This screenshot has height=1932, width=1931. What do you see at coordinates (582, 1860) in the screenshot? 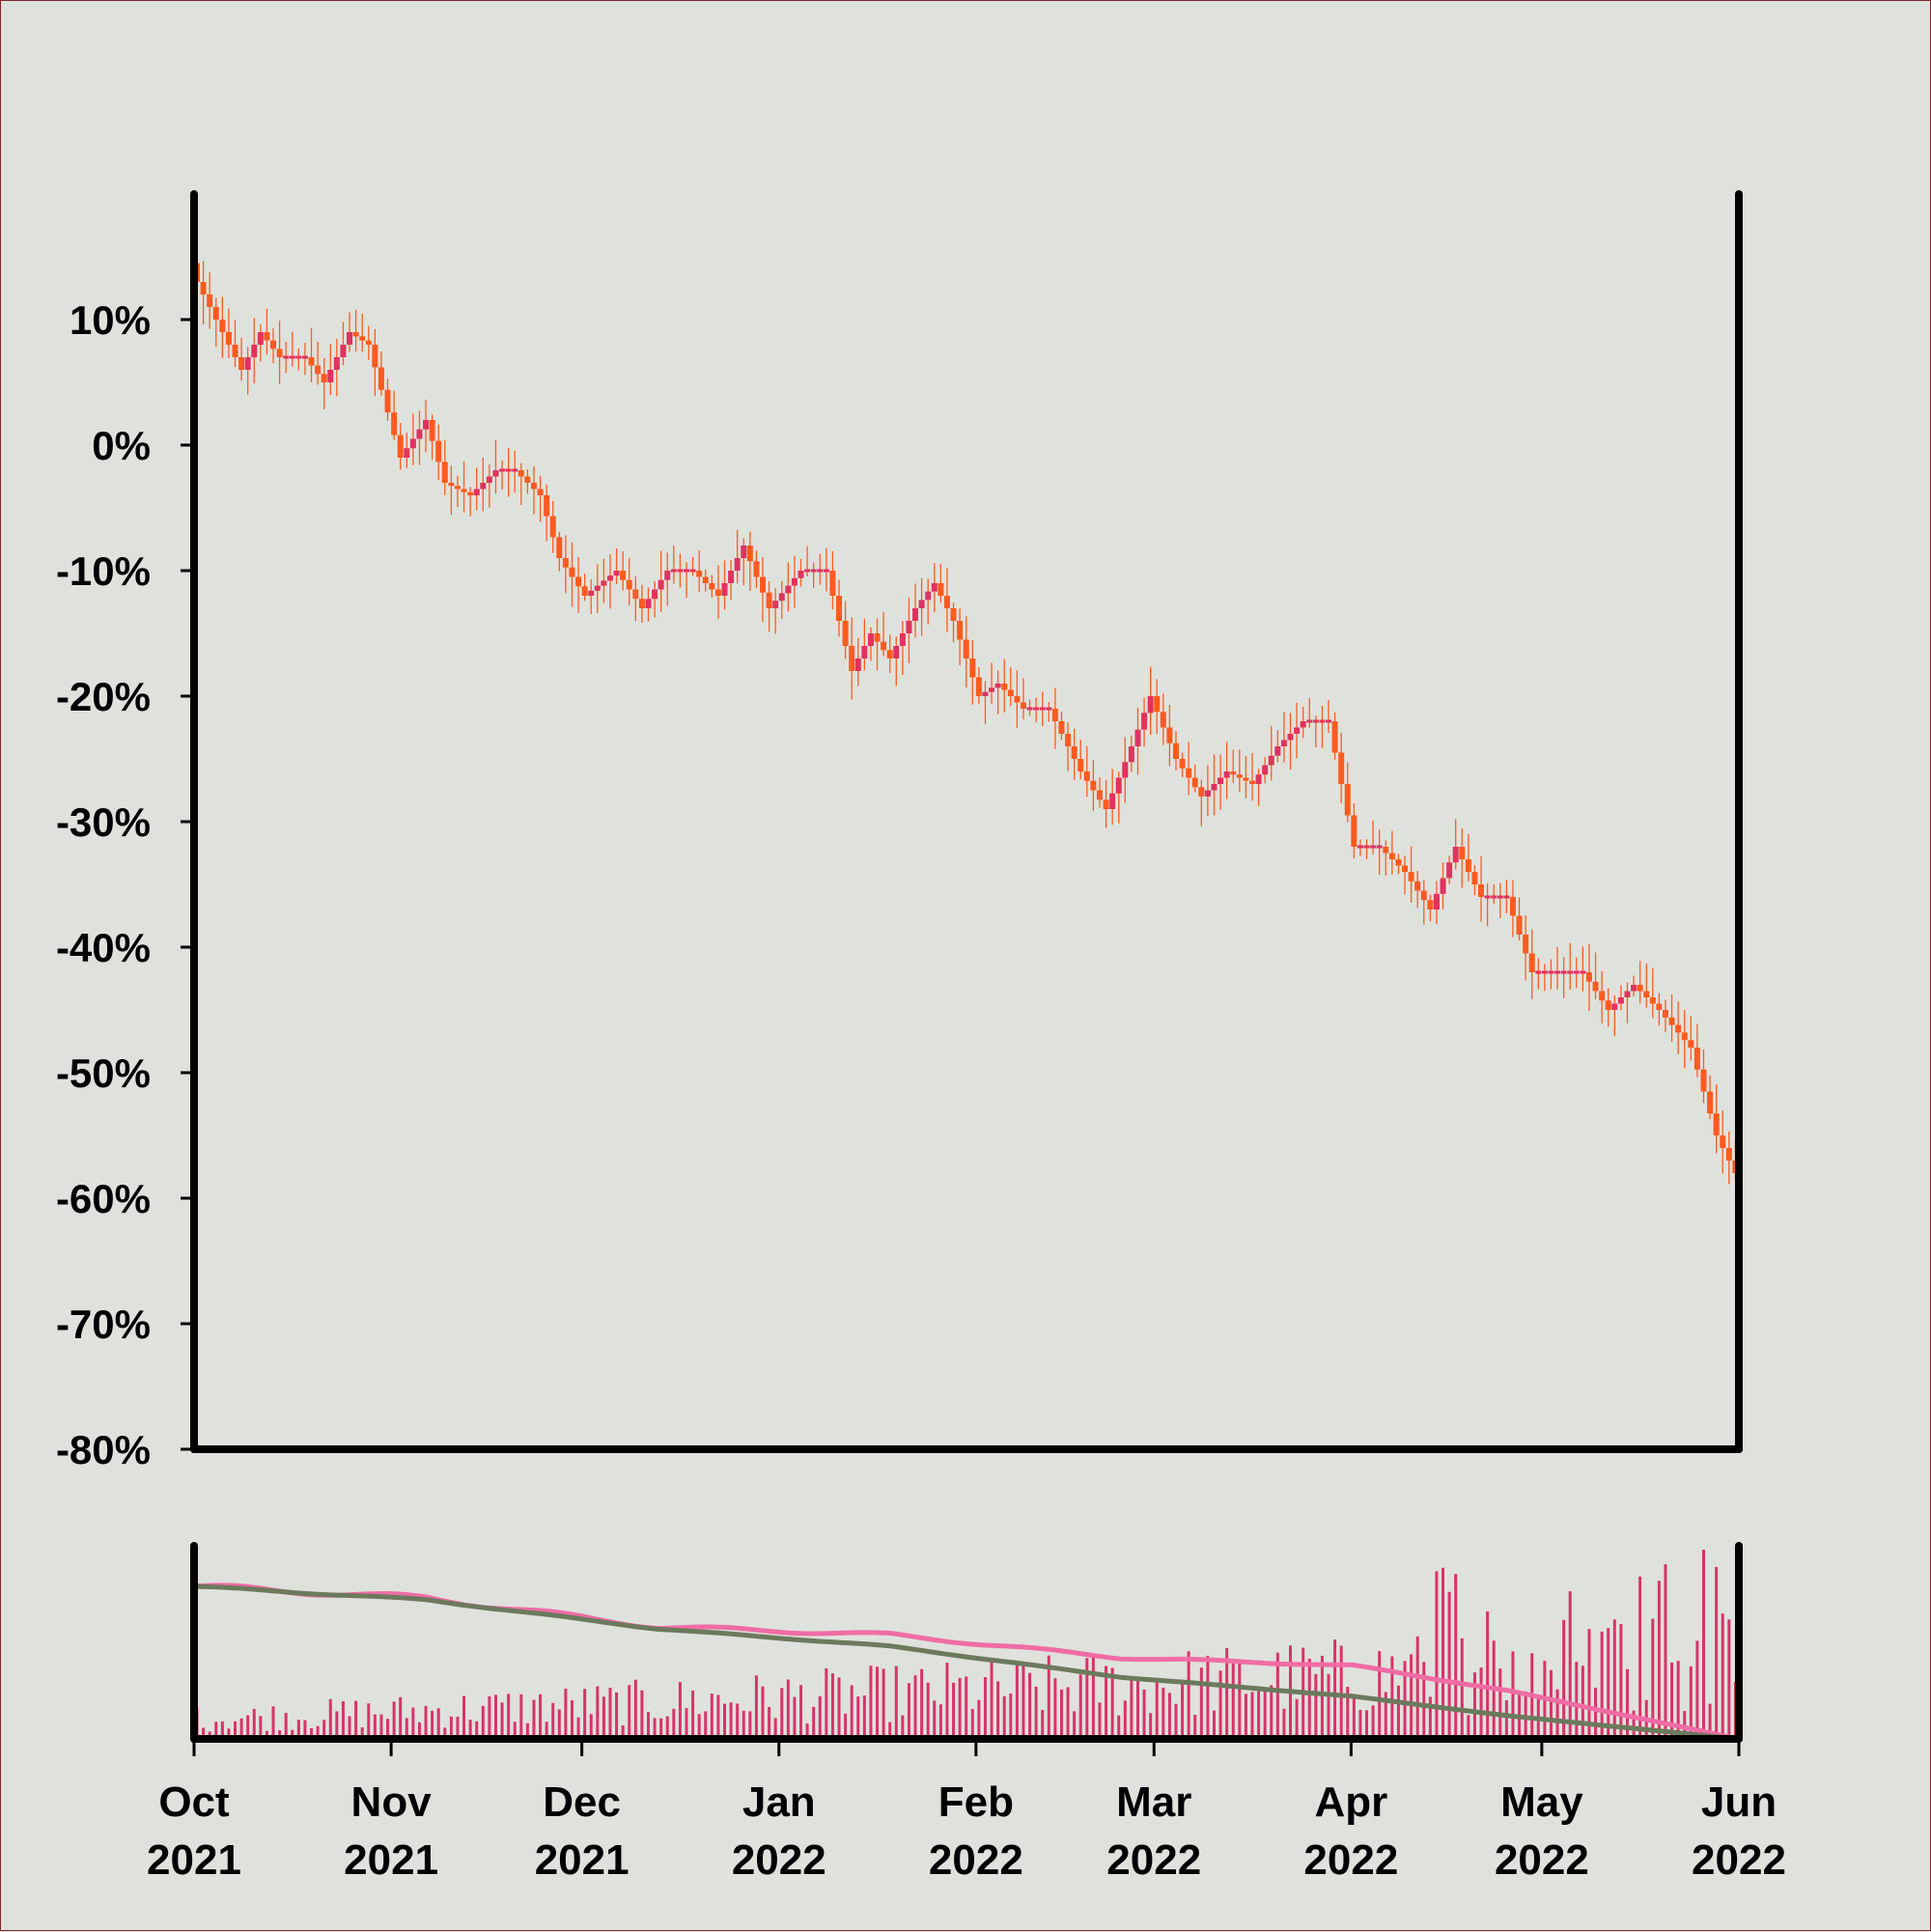
I see `x-tick-year-label: 2021` at bounding box center [582, 1860].